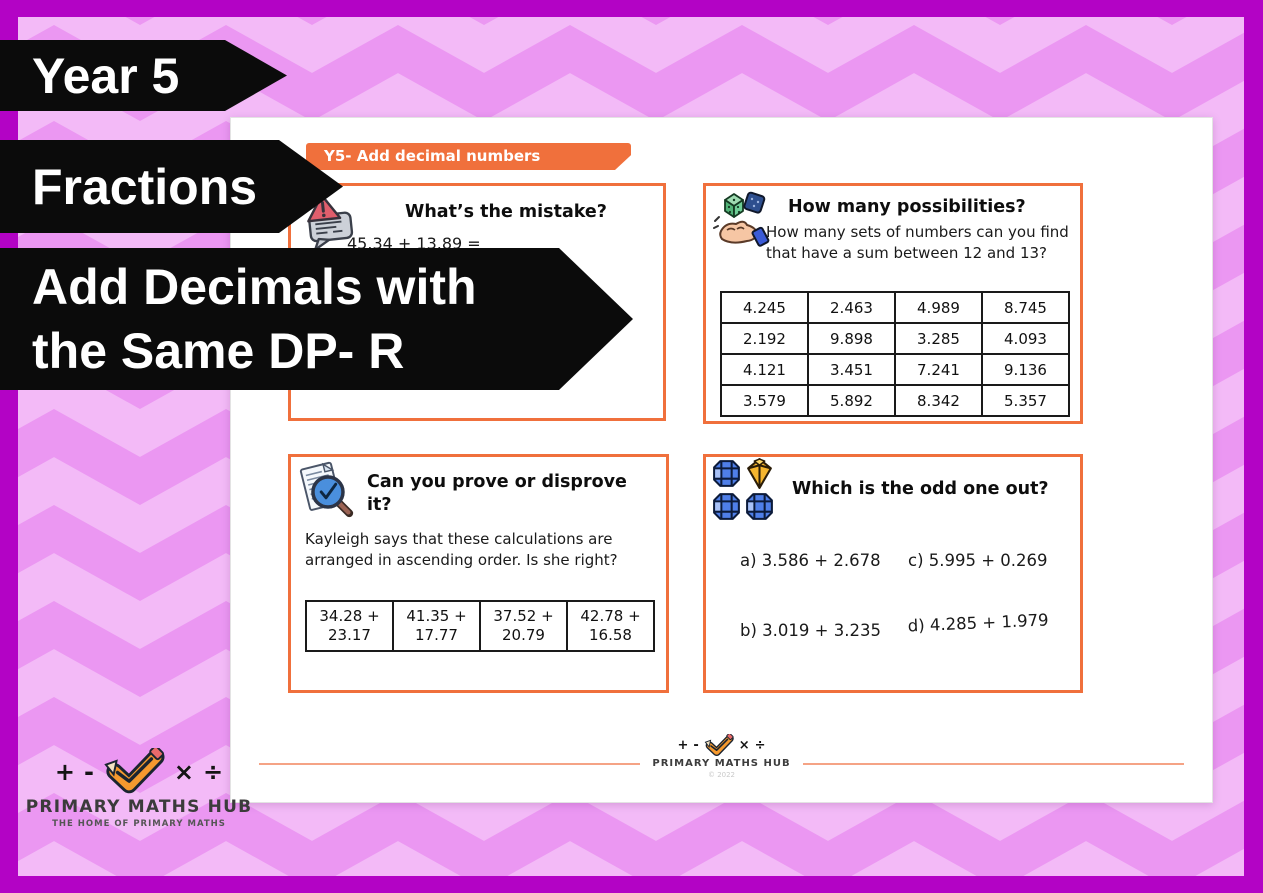 The width and height of the screenshot is (1263, 893). Describe the element at coordinates (764, 338) in the screenshot. I see `grid-cell: 2.192` at that location.